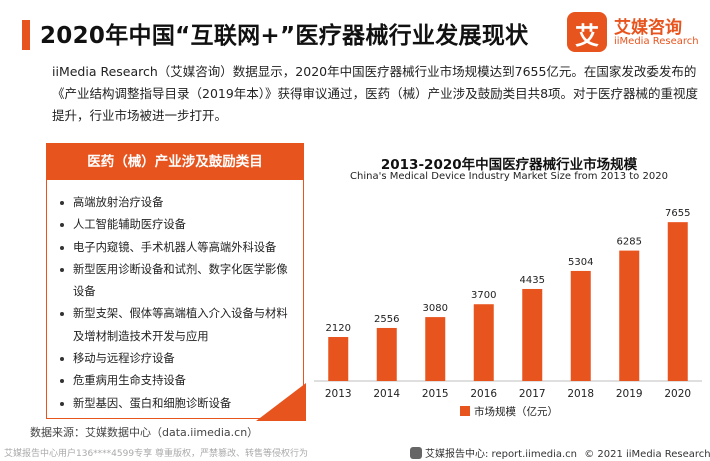 The width and height of the screenshot is (710, 461). Describe the element at coordinates (532, 394) in the screenshot. I see `x-tick-label-2017: 2017` at that location.